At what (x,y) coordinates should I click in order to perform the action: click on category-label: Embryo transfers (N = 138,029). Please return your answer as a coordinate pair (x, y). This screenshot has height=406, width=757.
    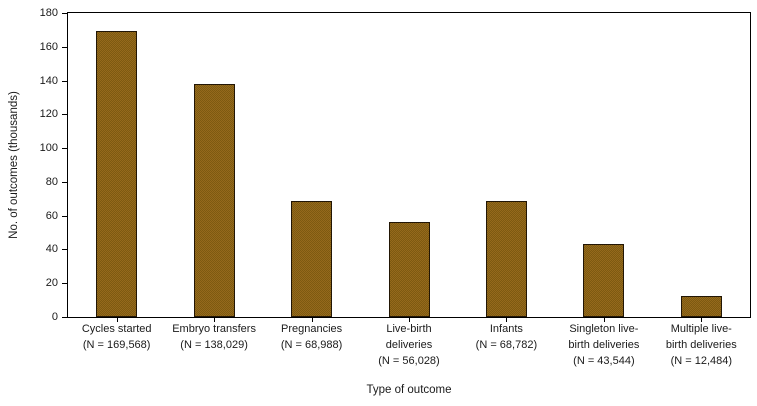
    Looking at the image, I should click on (214, 337).